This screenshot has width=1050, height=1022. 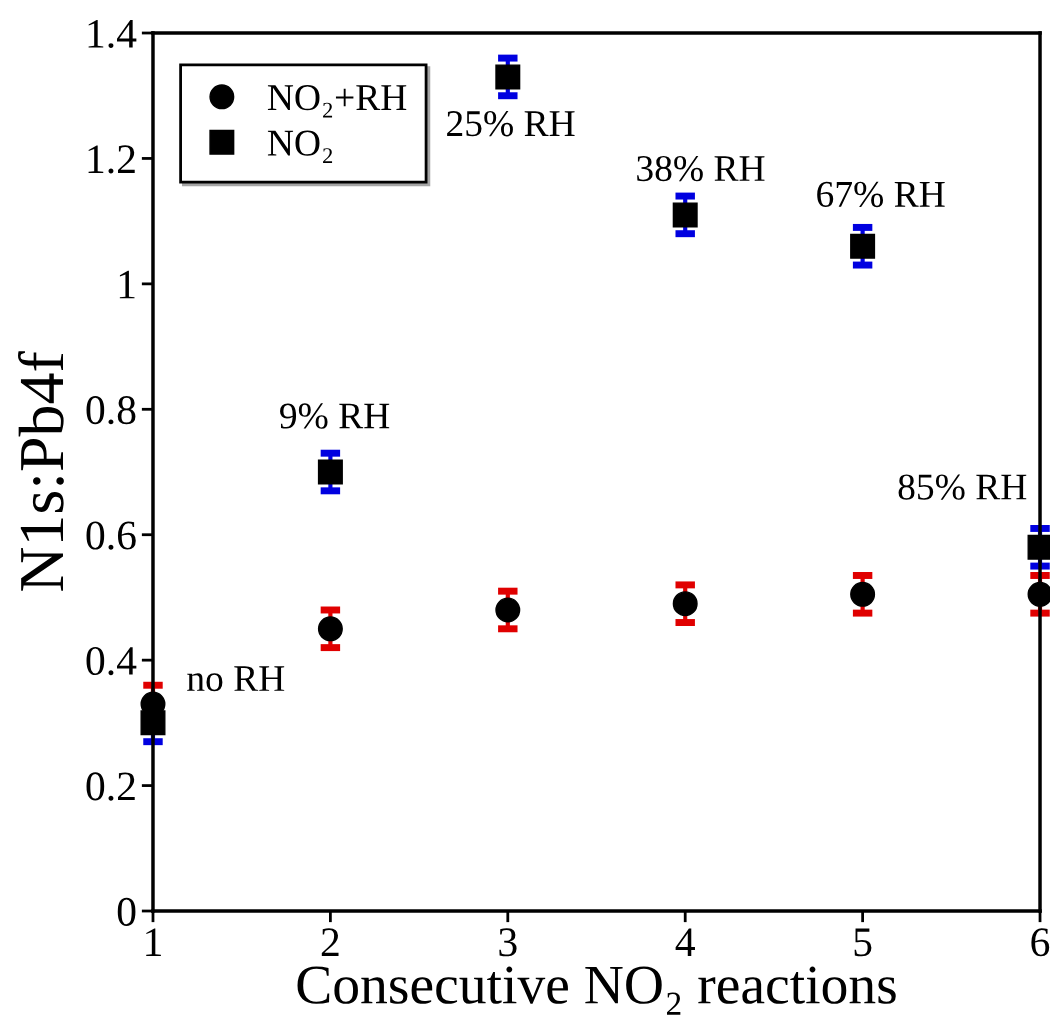 I want to click on annotation: 67% RH, so click(x=881, y=194).